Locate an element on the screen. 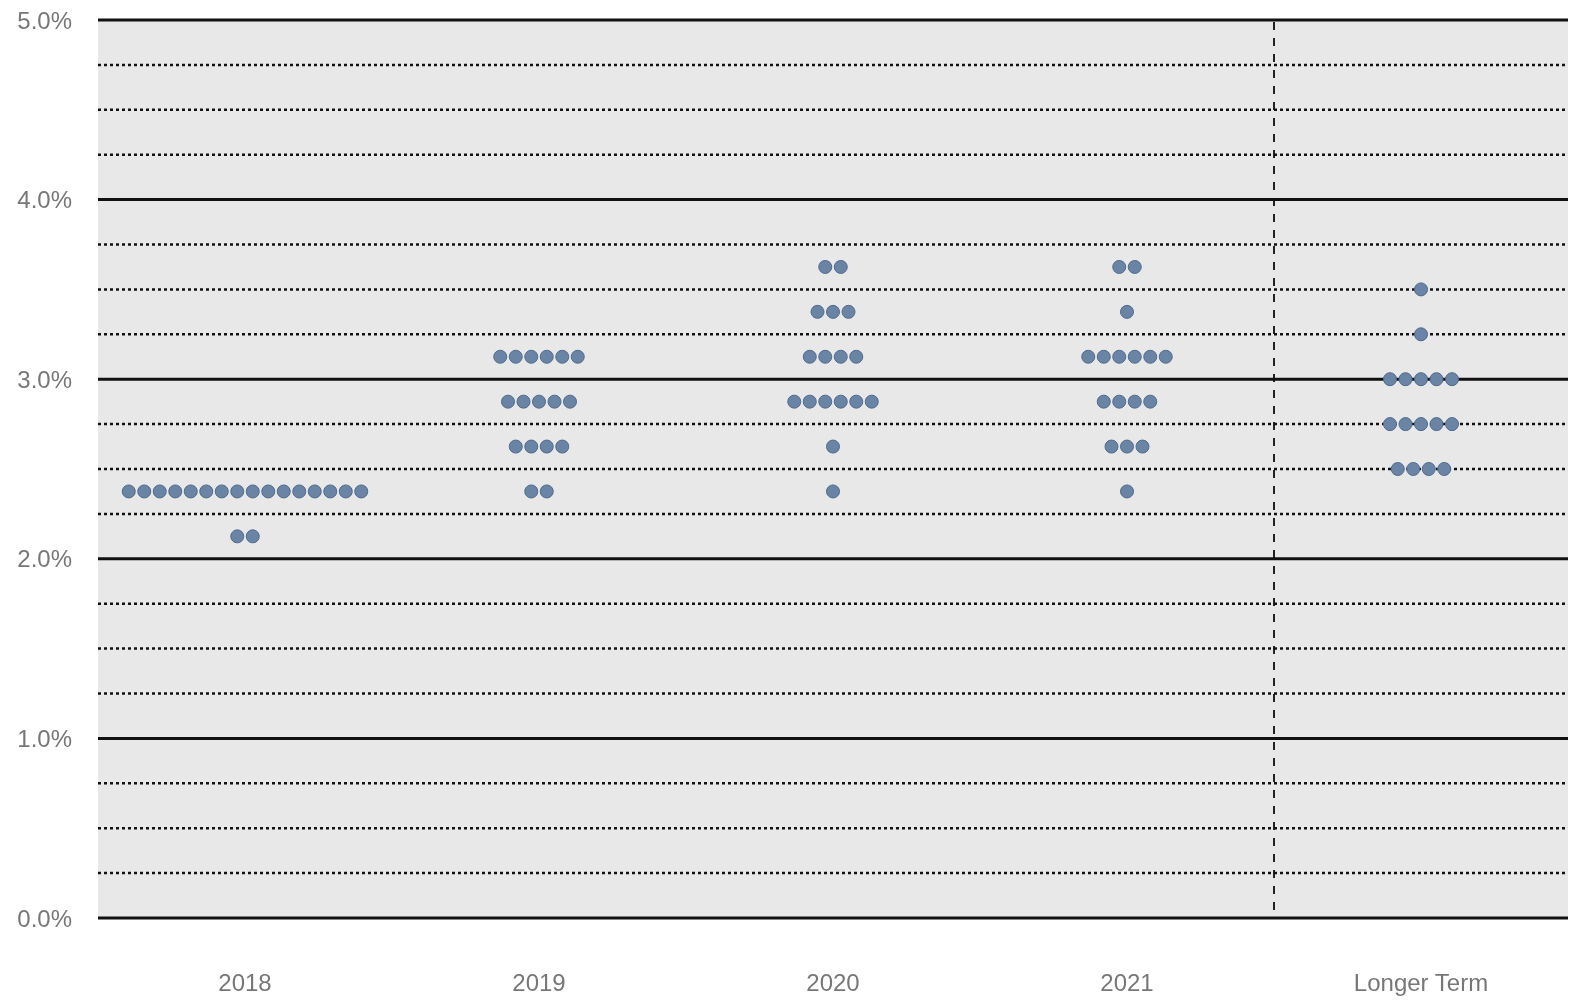 This screenshot has height=1007, width=1572. y-tick-label: 3.0% is located at coordinates (44, 379).